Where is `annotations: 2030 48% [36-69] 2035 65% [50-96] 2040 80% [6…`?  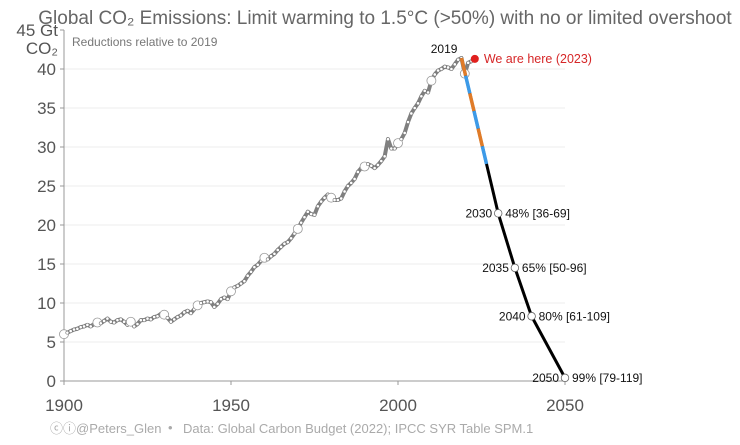
annotations: 2030 48% [36-69] 2035 65% [50-96] 2040 80% [6… is located at coordinates (553, 295).